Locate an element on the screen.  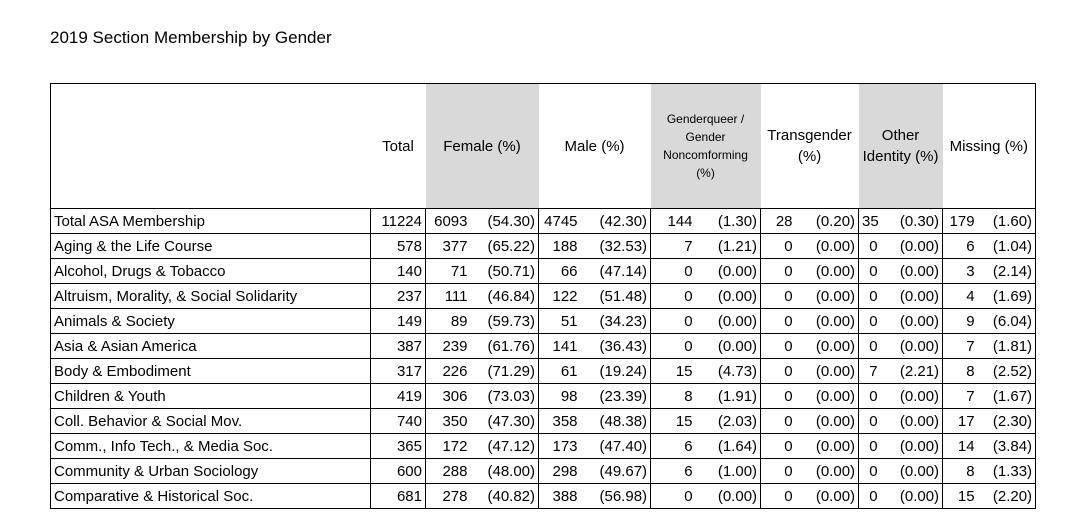
row-label: Children & Youth is located at coordinates (210, 396).